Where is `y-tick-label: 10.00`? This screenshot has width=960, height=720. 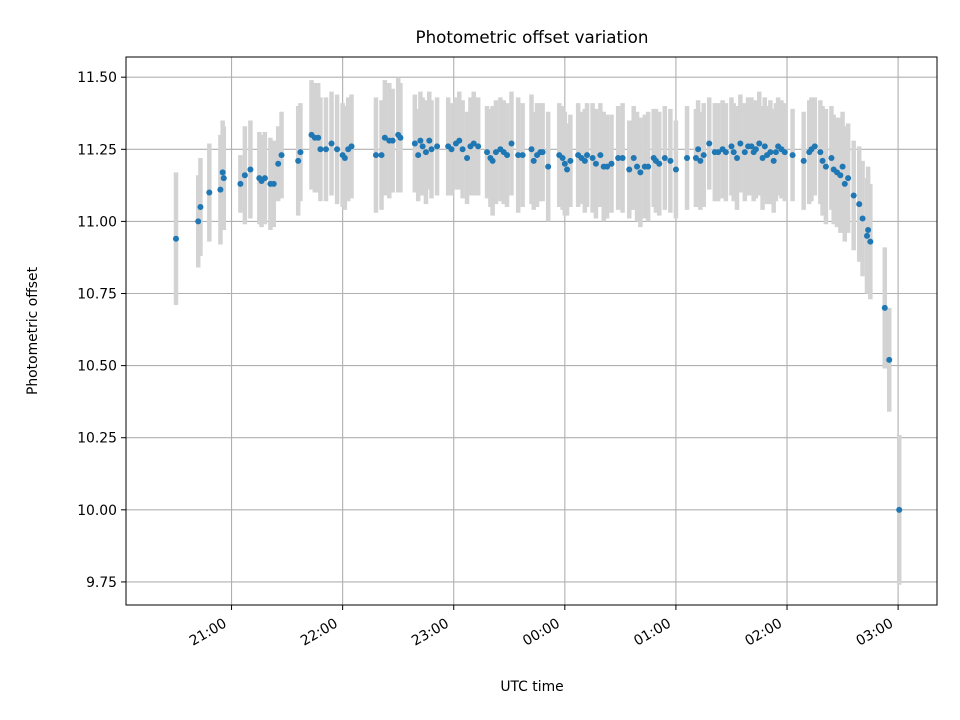 y-tick-label: 10.00 is located at coordinates (97, 511).